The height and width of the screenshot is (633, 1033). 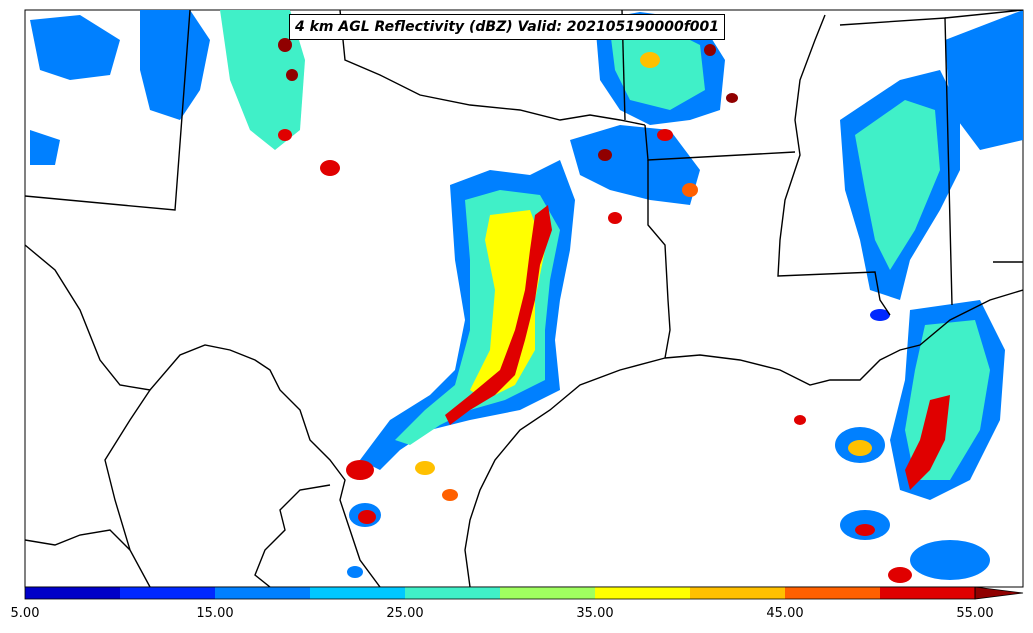 What do you see at coordinates (405, 613) in the screenshot?
I see `colorbar-tick-label: 25.00` at bounding box center [405, 613].